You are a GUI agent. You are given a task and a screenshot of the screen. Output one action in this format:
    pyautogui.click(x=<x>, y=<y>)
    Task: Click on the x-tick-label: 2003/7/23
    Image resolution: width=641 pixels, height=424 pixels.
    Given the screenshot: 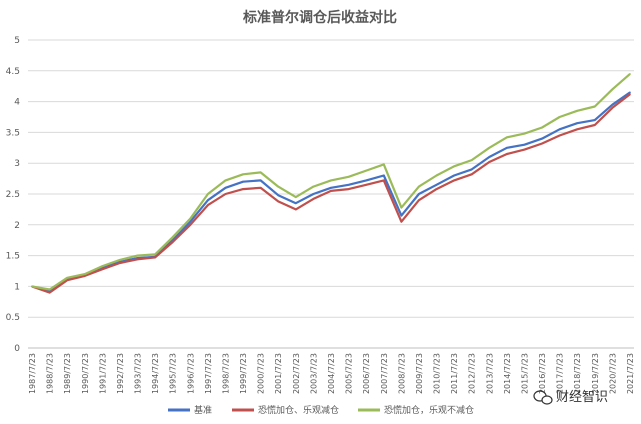 What is the action you would take?
    pyautogui.click(x=313, y=373)
    